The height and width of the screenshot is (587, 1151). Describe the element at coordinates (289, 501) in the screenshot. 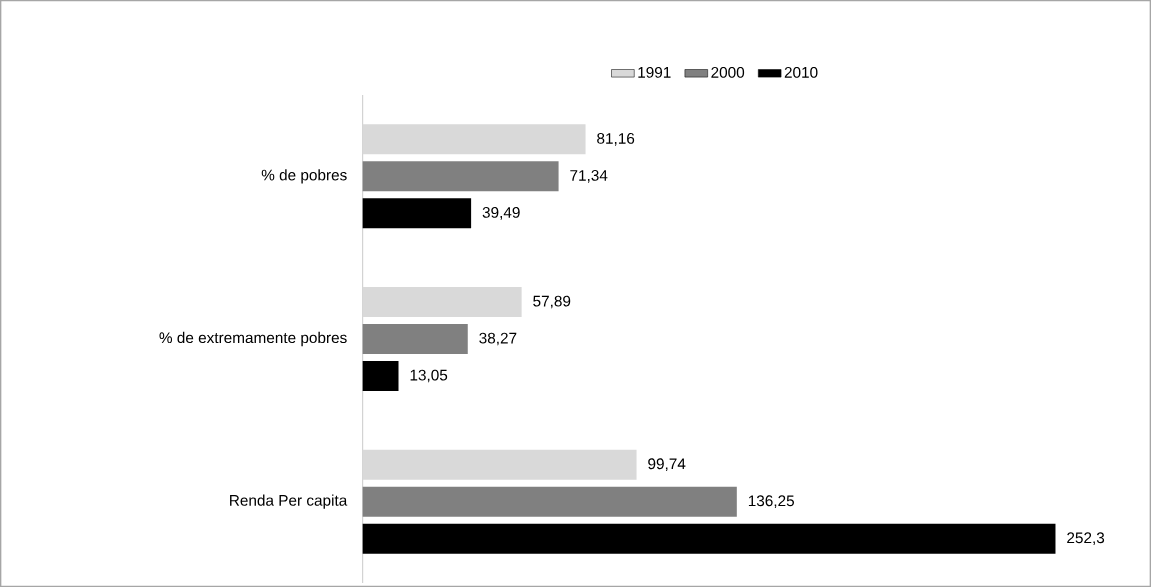

I see `y-tick-label: Renda Per capita` at that location.